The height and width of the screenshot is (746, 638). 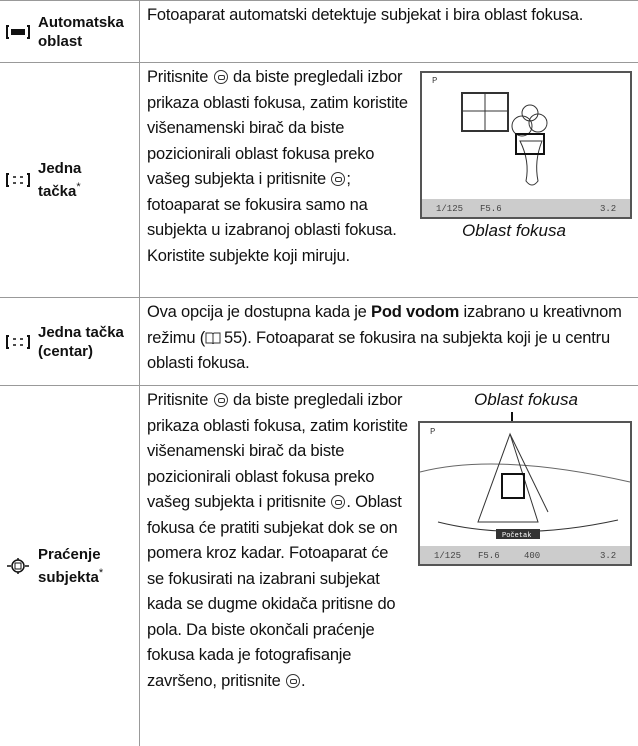 What do you see at coordinates (526, 145) in the screenshot?
I see `camera-screen: P 1/125 F5.6 3.2` at bounding box center [526, 145].